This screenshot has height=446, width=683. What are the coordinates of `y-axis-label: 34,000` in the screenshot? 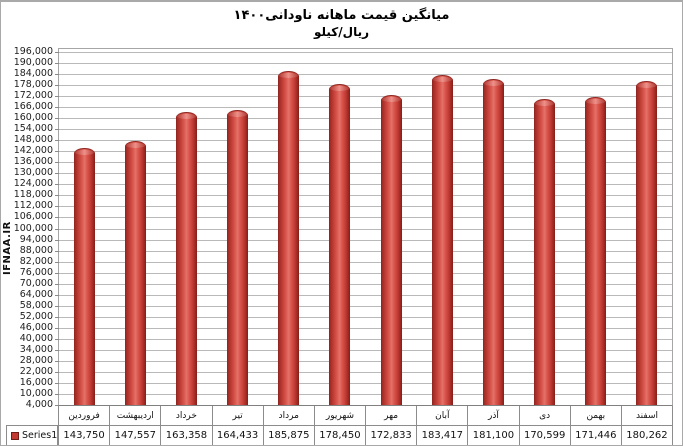 It's located at (36, 349).